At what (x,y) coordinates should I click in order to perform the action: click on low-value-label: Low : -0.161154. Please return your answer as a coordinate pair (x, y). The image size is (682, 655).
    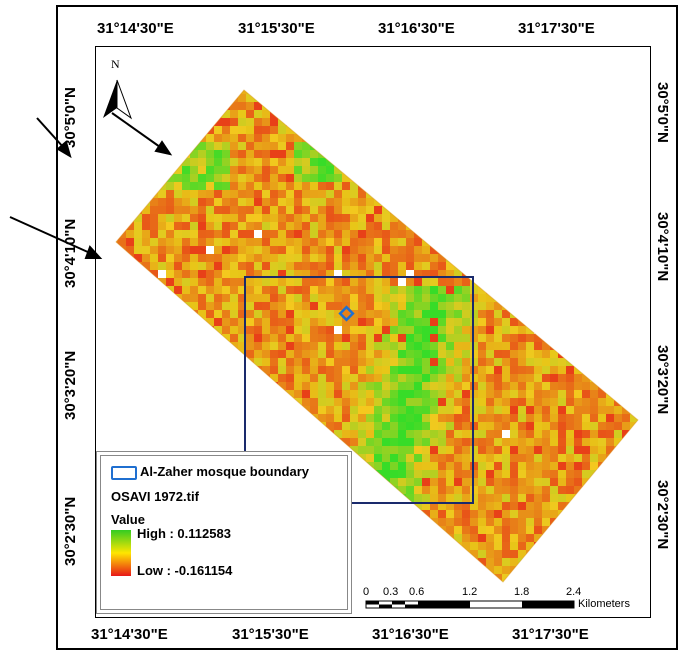
    Looking at the image, I should click on (185, 570).